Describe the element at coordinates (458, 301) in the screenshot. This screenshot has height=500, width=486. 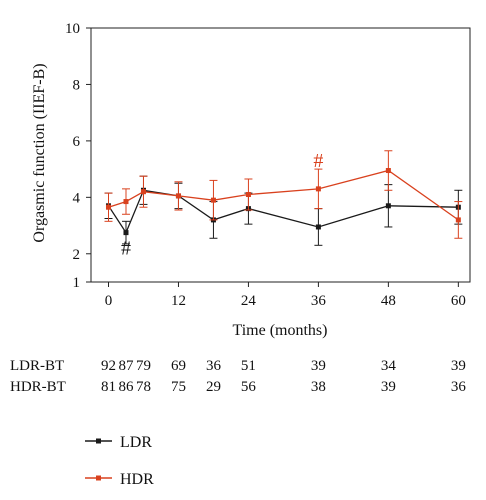
I see `x-tick-label: 60` at that location.